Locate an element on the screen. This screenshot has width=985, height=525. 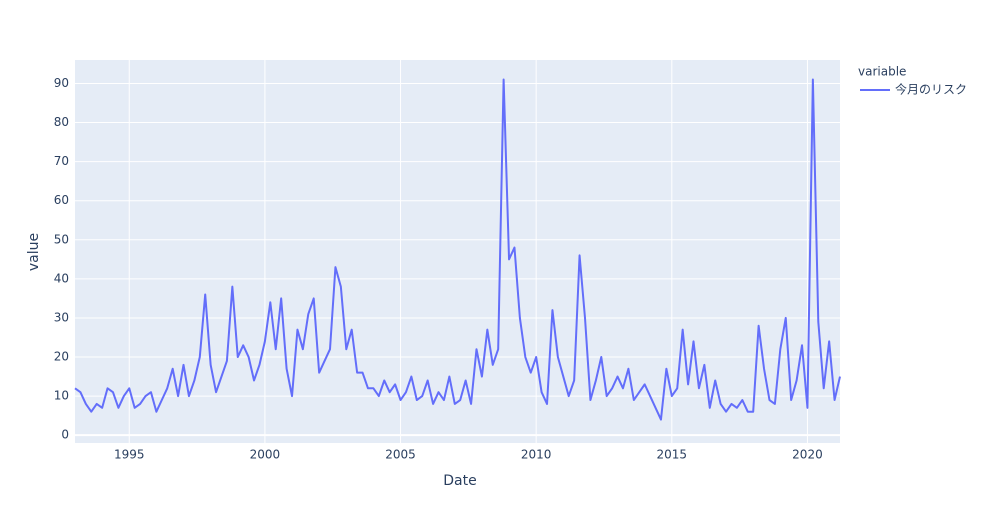
y-tick-label: 40 is located at coordinates (61, 278).